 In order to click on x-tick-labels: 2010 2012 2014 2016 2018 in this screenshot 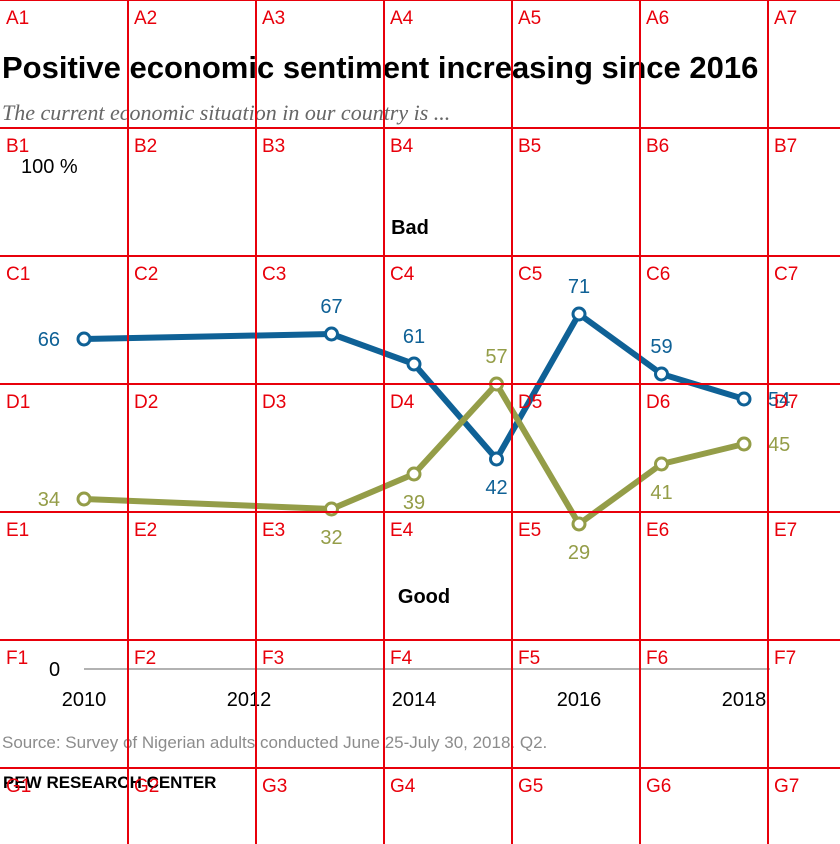, I will do `click(414, 700)`.